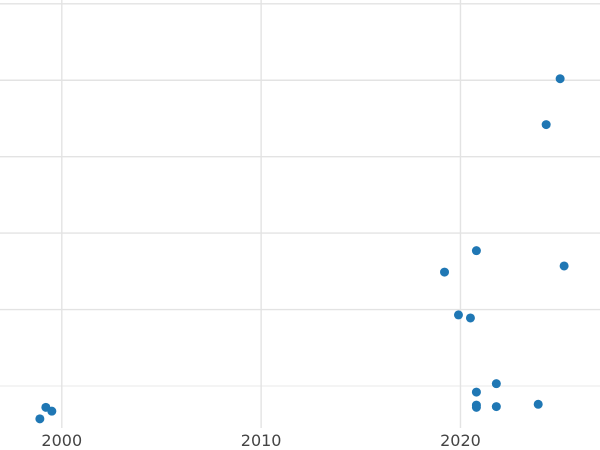 The height and width of the screenshot is (450, 600). What do you see at coordinates (61, 440) in the screenshot?
I see `x-tick-label: 2000` at bounding box center [61, 440].